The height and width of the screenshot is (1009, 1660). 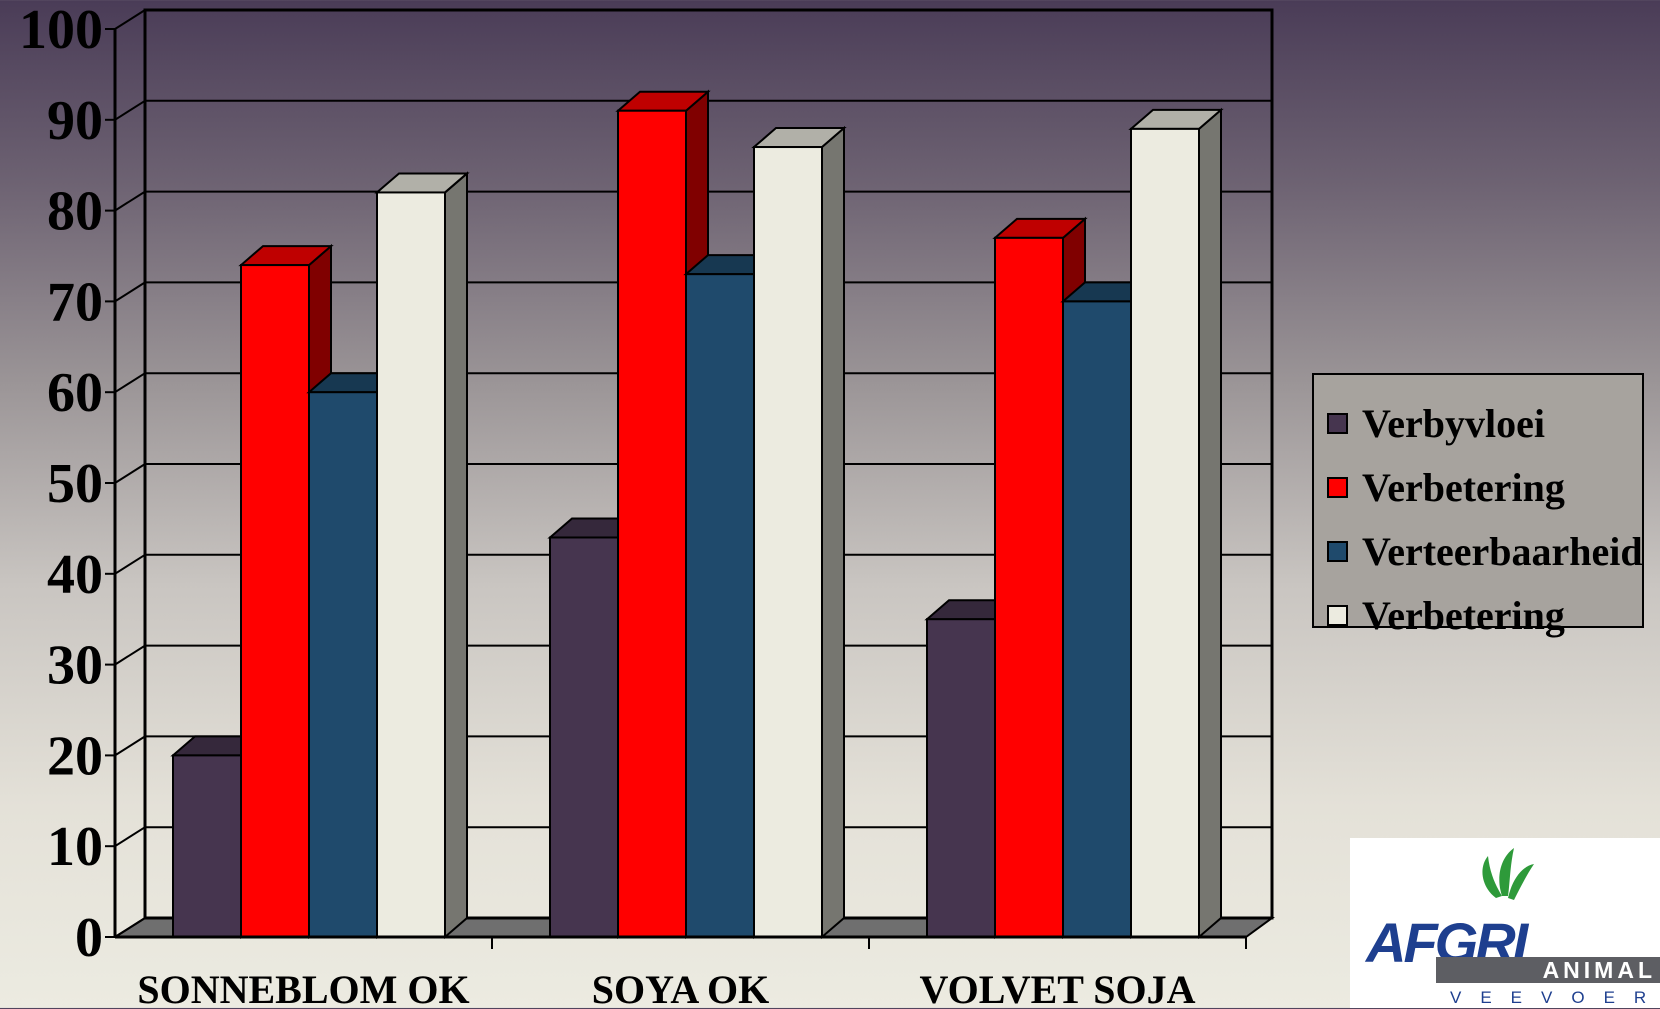 I want to click on y-tick-label: 70, so click(x=75, y=302).